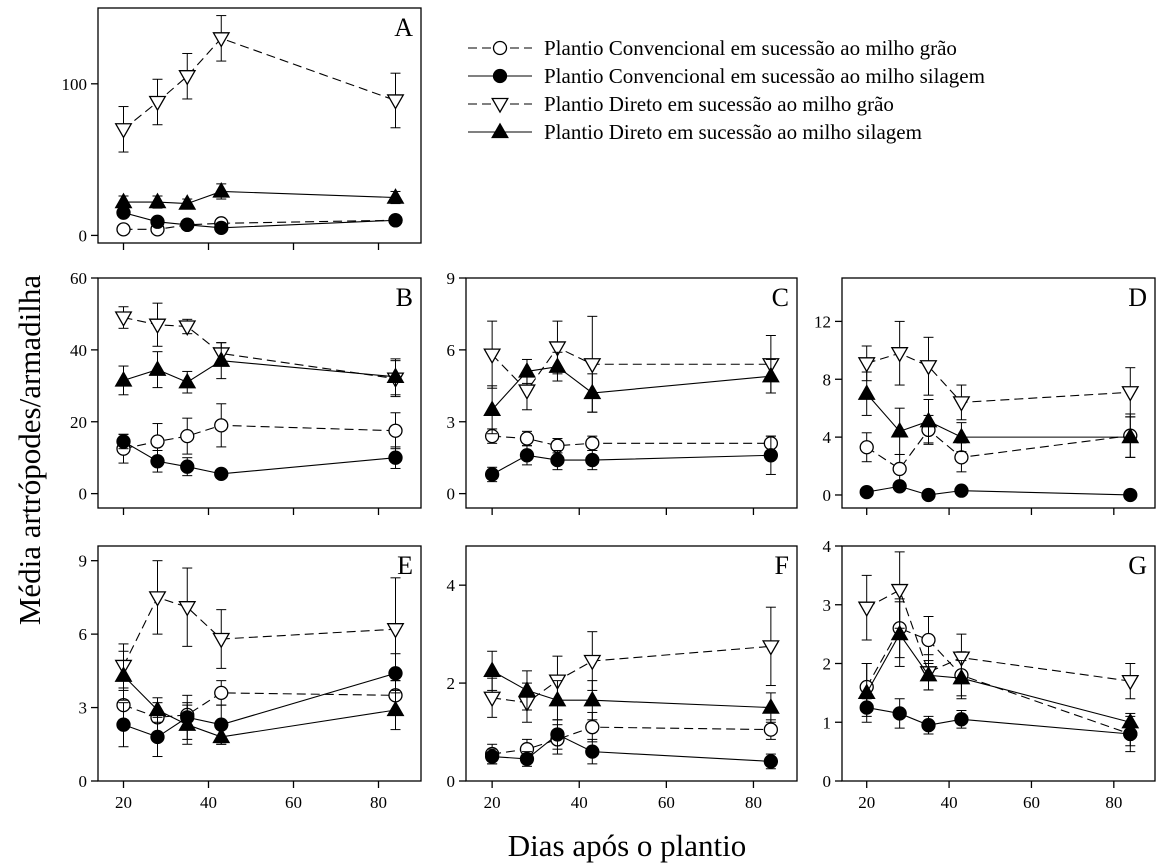  What do you see at coordinates (242, 128) in the screenshot?
I see `panel-A: 0 100 A` at bounding box center [242, 128].